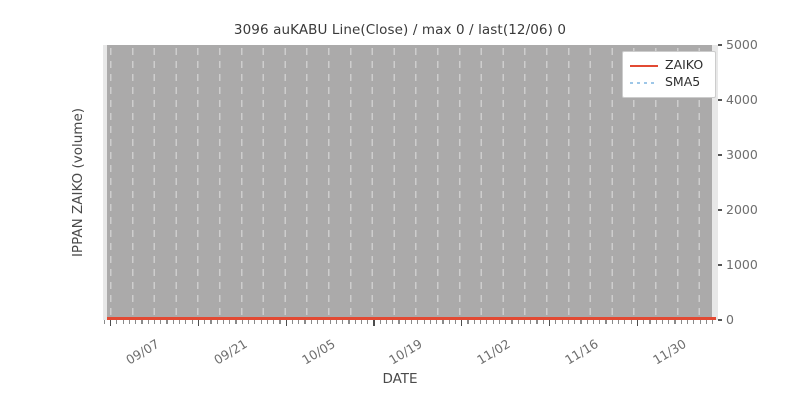 This screenshot has width=800, height=400. What do you see at coordinates (742, 44) in the screenshot?
I see `y-axis-tick-label: 5000` at bounding box center [742, 44].